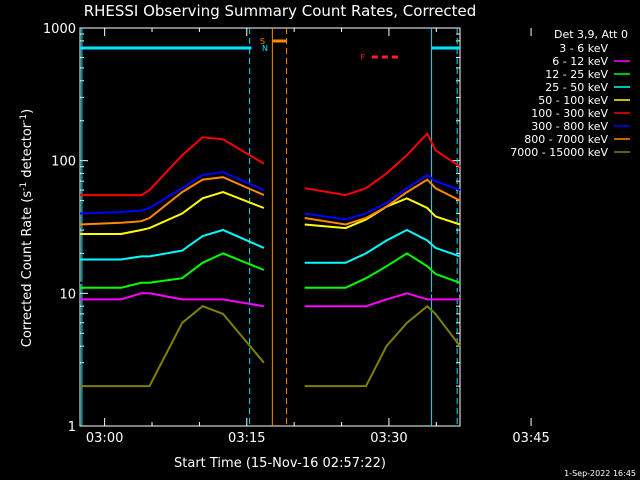 The image size is (640, 480). Describe the element at coordinates (600, 473) in the screenshot. I see `footer-date: 1-Sep-2022 16:45` at that location.